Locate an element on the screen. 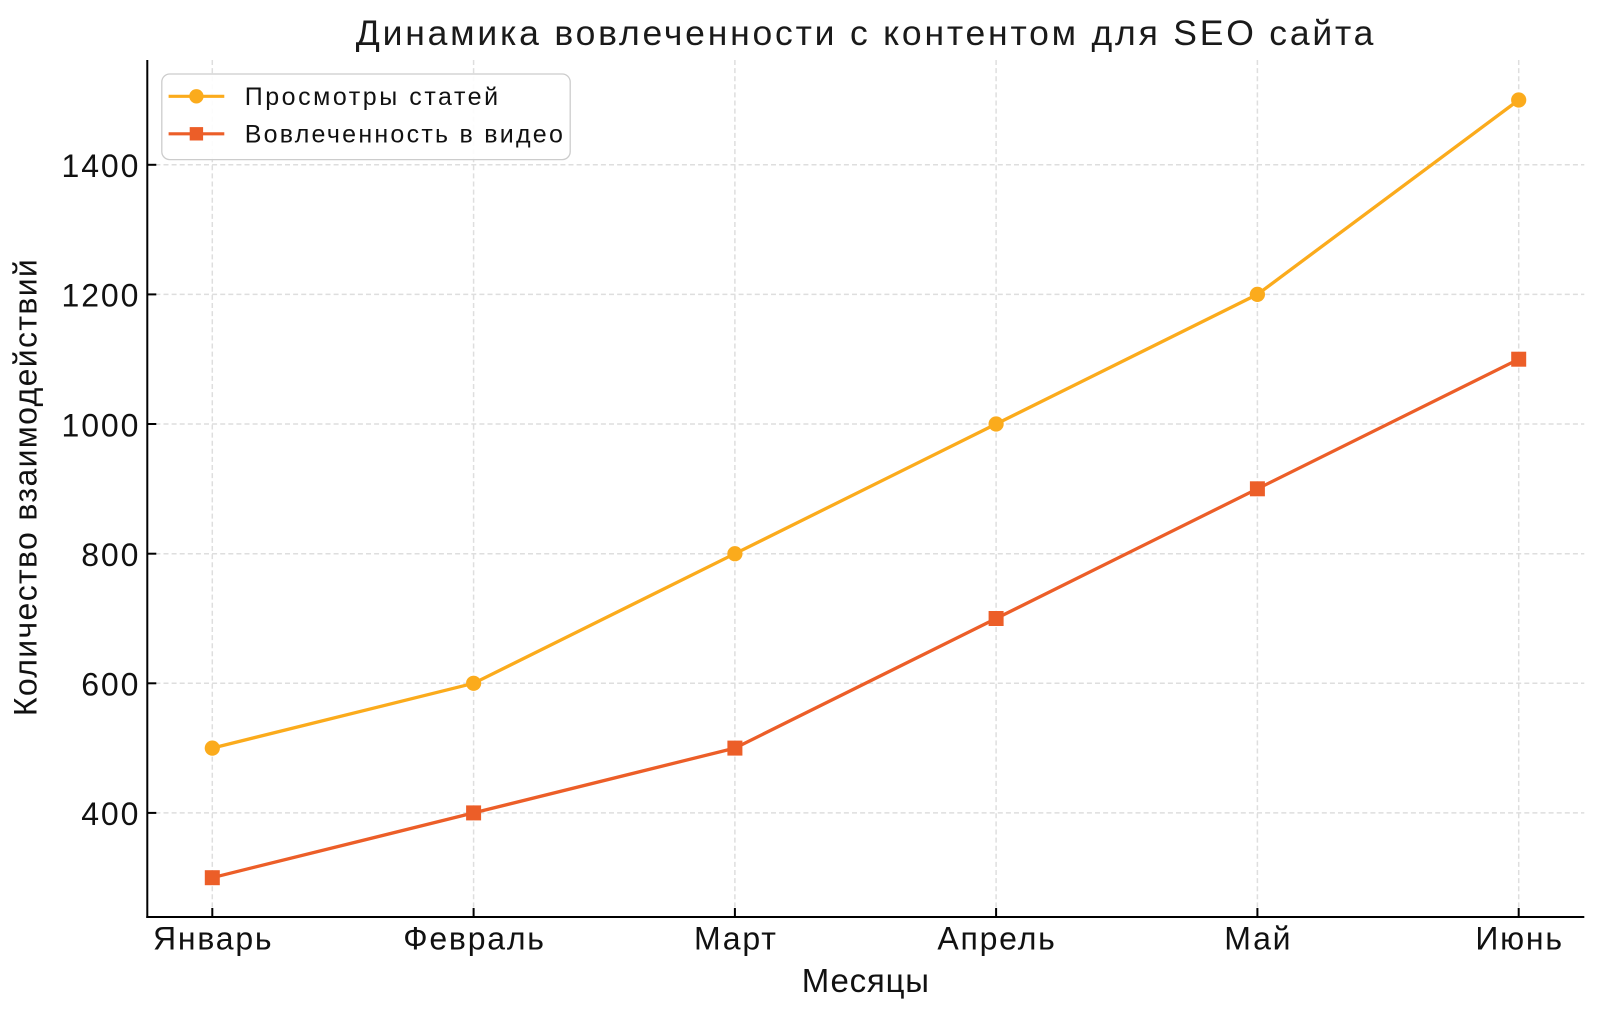 The image size is (1600, 1016). svg-text: 1200 is located at coordinates (101, 296).